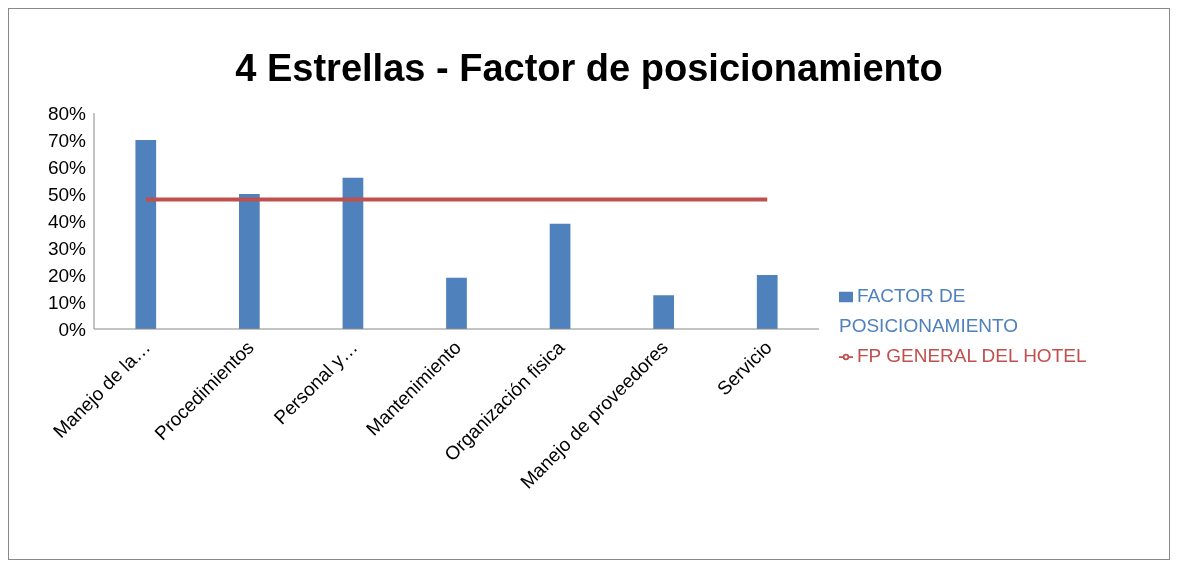 The image size is (1179, 567). I want to click on chart-title: 4 Estrellas - Factor de posicionamiento, so click(589, 69).